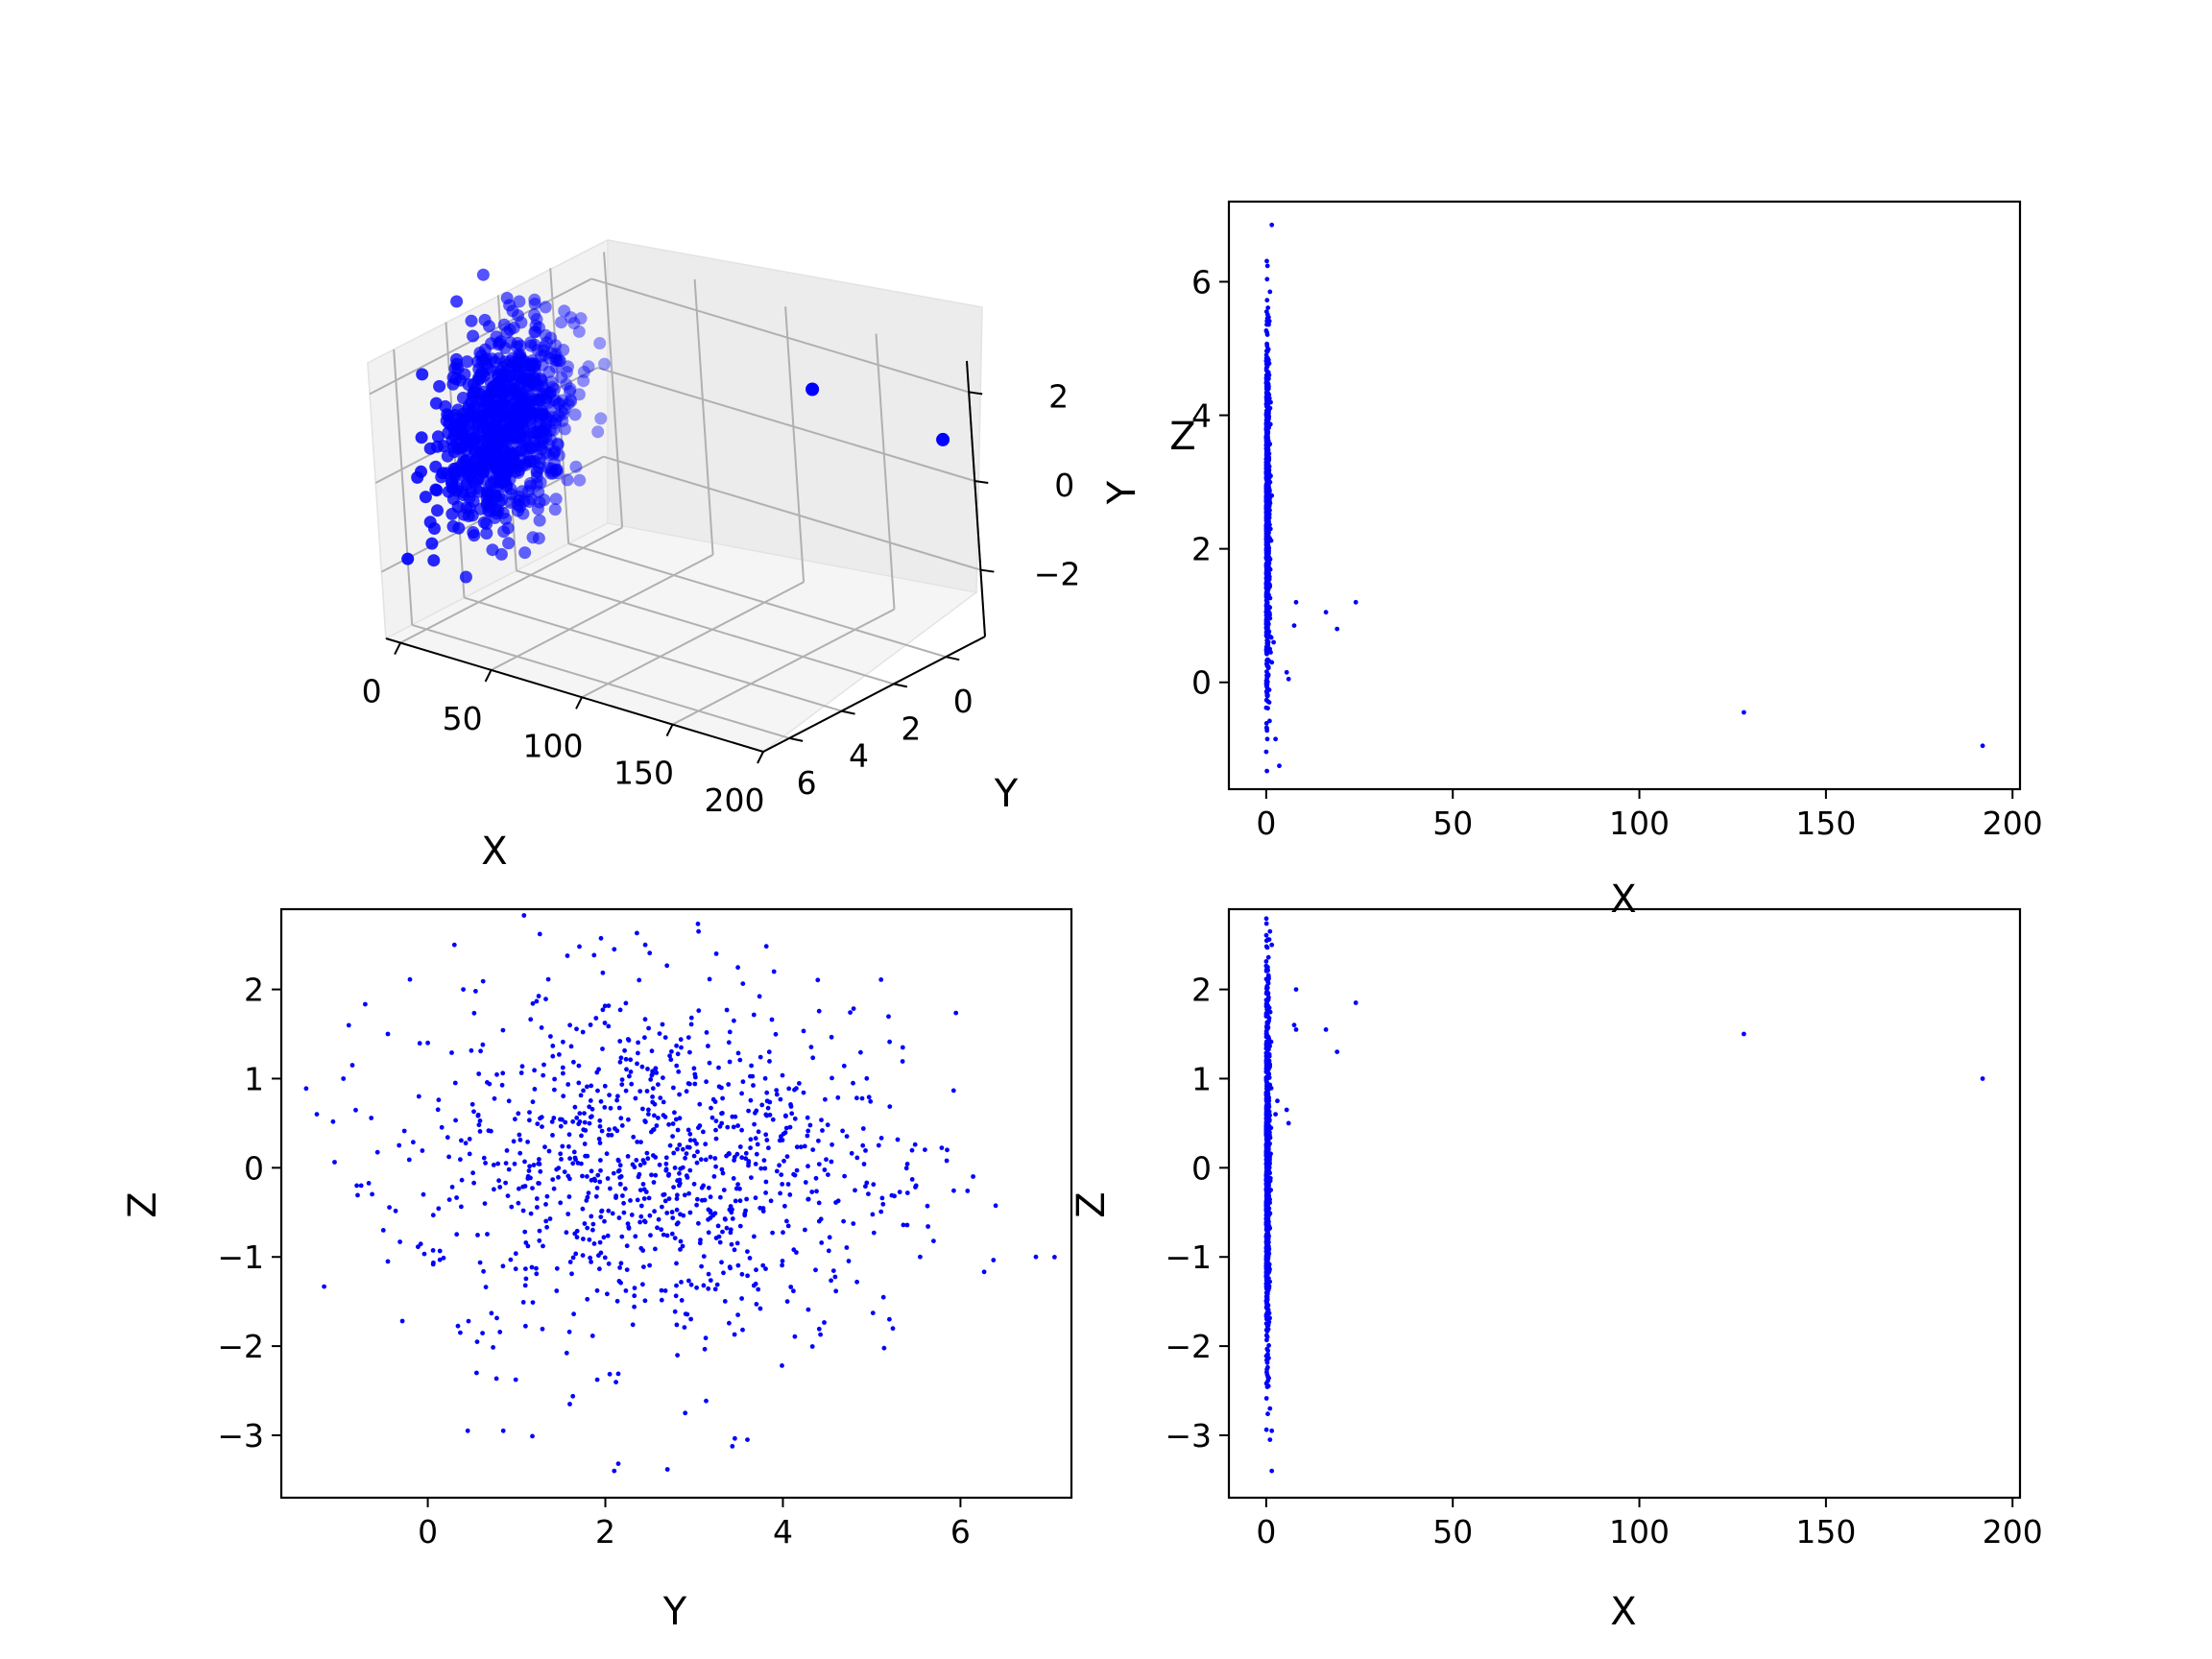  Describe the element at coordinates (1064, 486) in the screenshot. I see `z-tick-label: 0` at that location.